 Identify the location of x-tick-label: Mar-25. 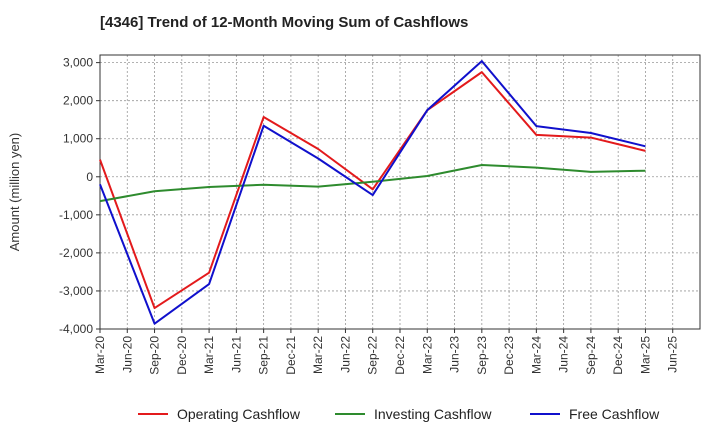
(645, 355).